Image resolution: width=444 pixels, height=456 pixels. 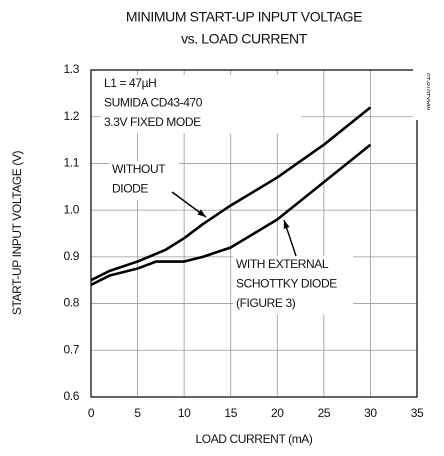 I want to click on y-tick-label: 0.7, so click(x=72, y=349).